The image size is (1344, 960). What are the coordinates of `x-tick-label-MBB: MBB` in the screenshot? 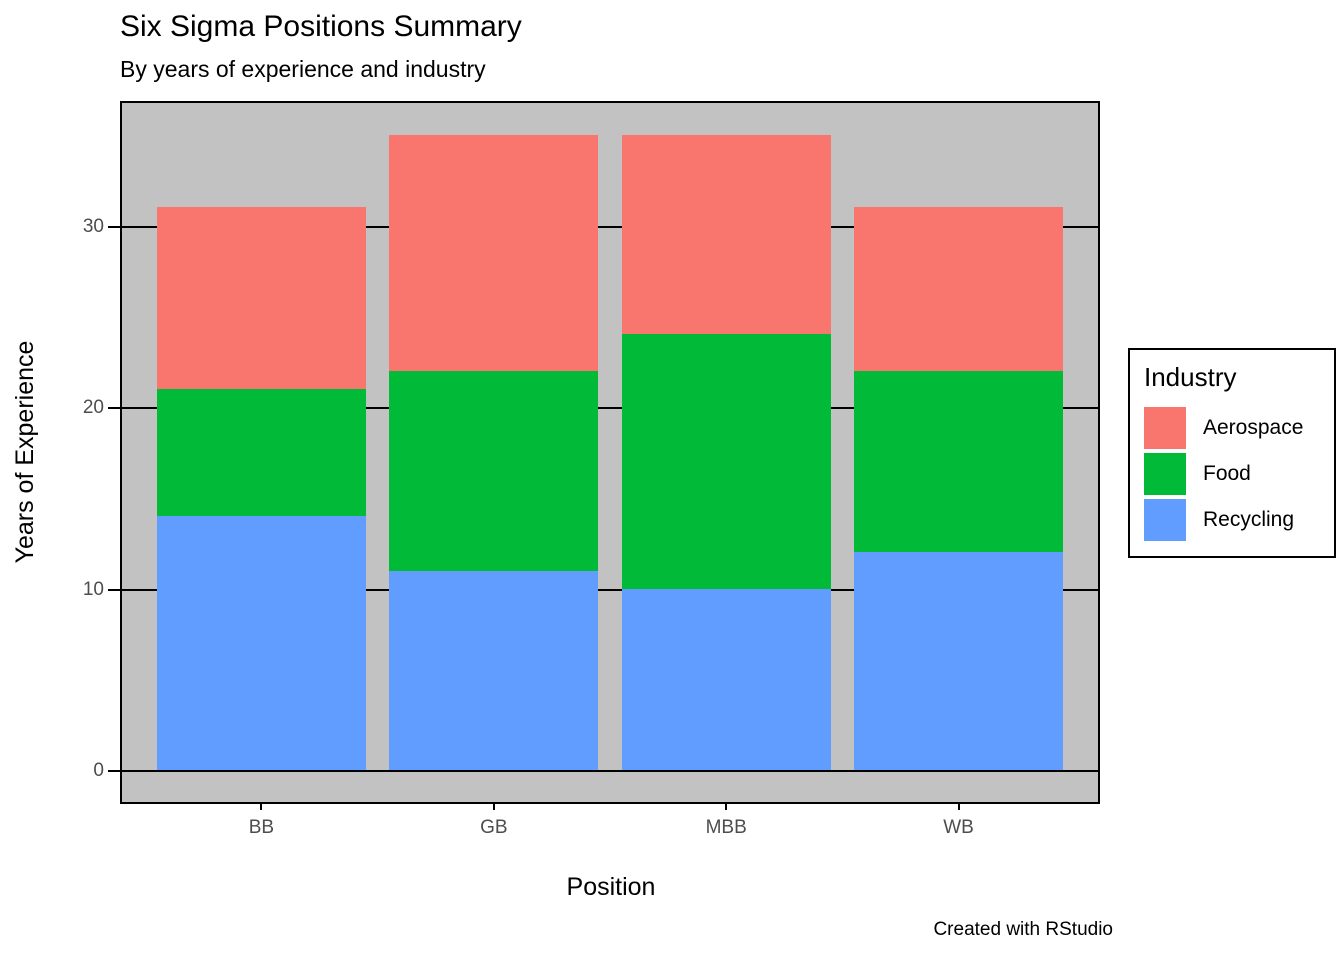 It's located at (726, 827).